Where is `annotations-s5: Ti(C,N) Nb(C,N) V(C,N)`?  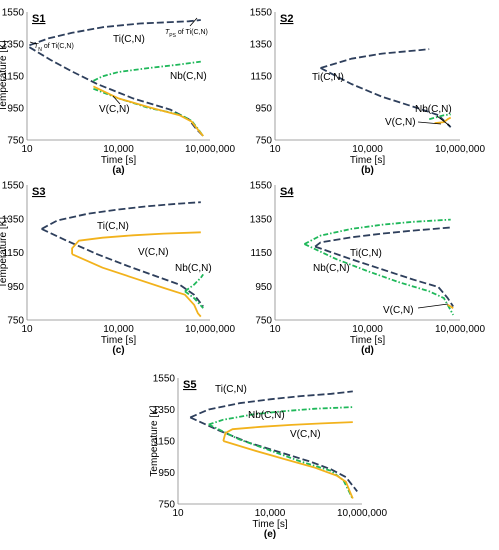
annotations-s5: Ti(C,N) Nb(C,N) V(C,N) is located at coordinates (268, 412).